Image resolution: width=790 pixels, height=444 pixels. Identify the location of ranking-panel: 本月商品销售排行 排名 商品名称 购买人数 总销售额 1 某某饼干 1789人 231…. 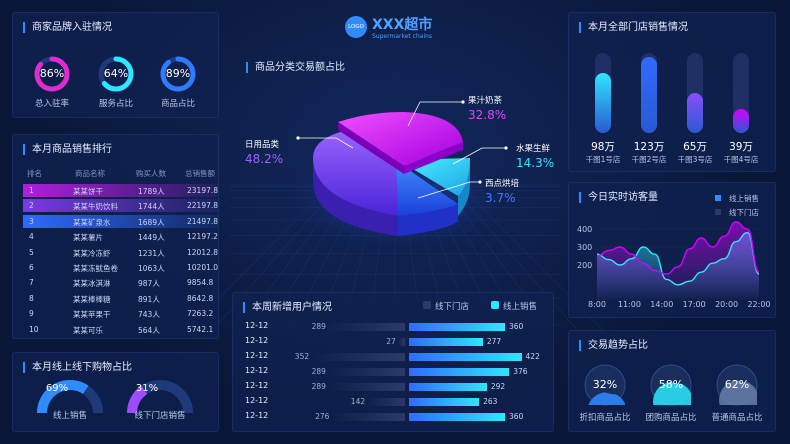
(115, 236).